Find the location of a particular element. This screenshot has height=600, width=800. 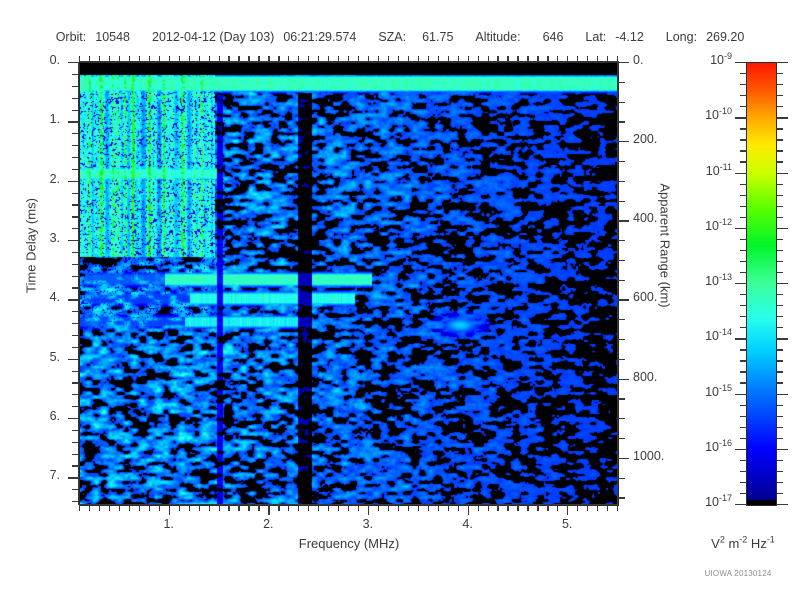

y-axis-right-tick-label: 600. is located at coordinates (645, 297).